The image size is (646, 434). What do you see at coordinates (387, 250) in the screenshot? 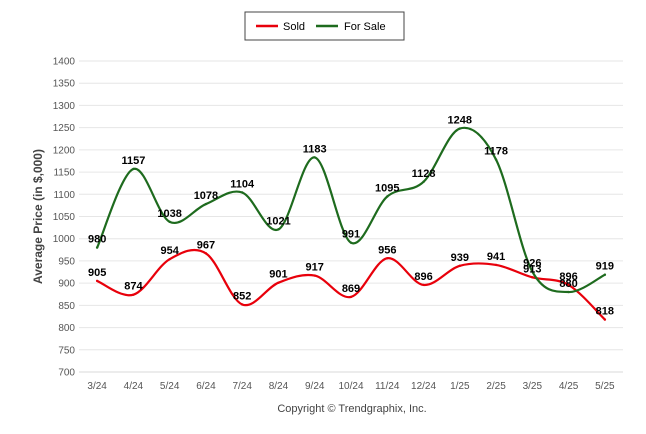
I see `data-label-sold: 956` at bounding box center [387, 250].